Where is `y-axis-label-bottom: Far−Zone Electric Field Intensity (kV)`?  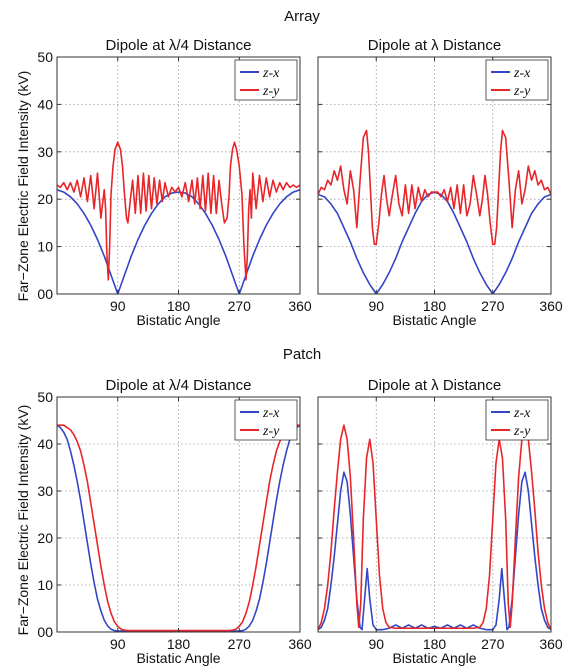
y-axis-label-bottom: Far−Zone Electric Field Intensity (kV) is located at coordinates (23, 520).